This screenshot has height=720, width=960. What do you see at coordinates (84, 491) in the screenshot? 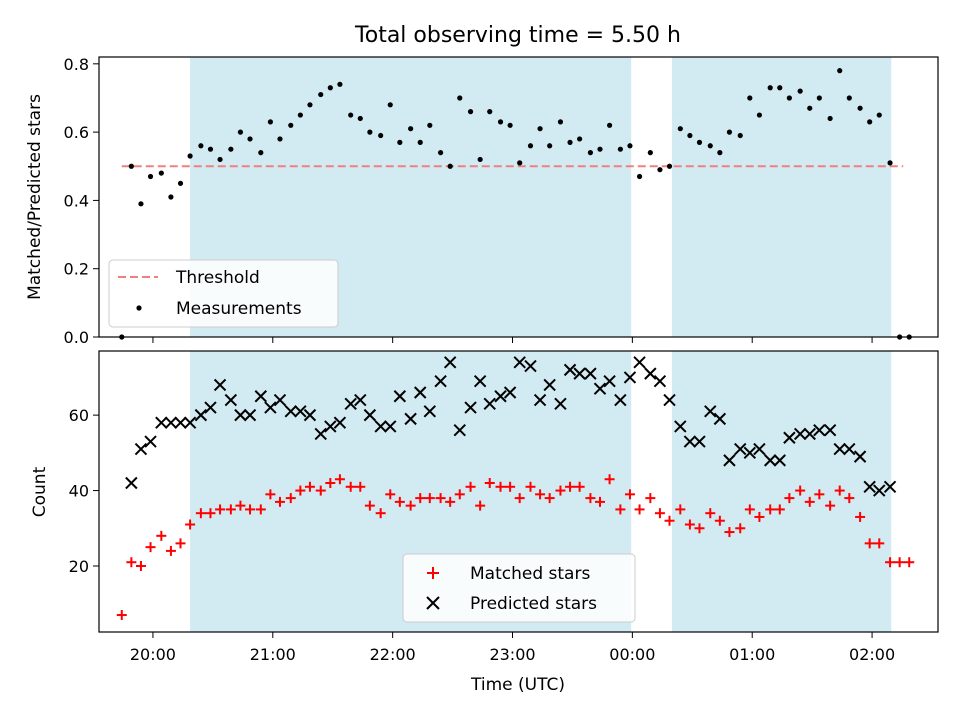
I see `bottom-y-ticks: 20 40 60` at bounding box center [84, 491].